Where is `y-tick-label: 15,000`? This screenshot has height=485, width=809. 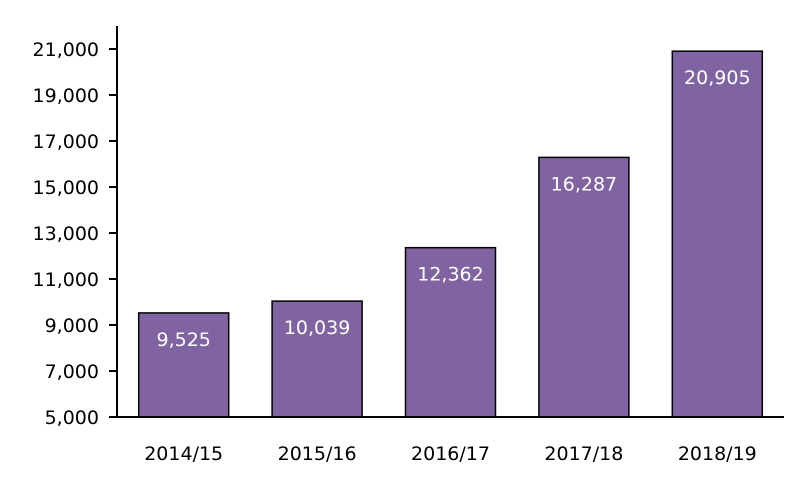
y-tick-label: 15,000 is located at coordinates (66, 188).